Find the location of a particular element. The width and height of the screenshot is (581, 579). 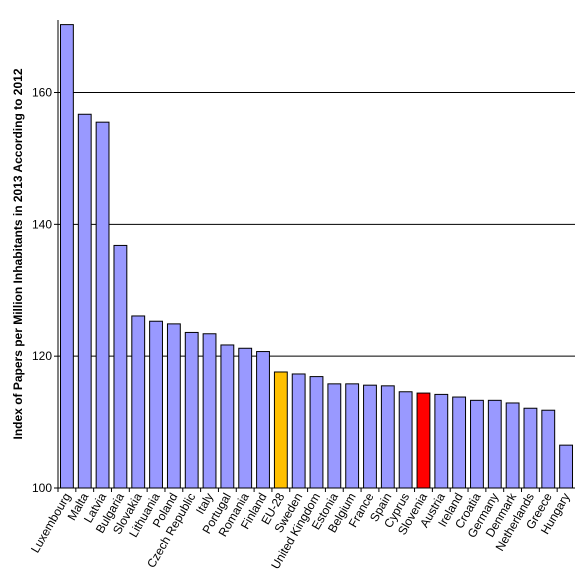

bar-hungary is located at coordinates (566, 466).